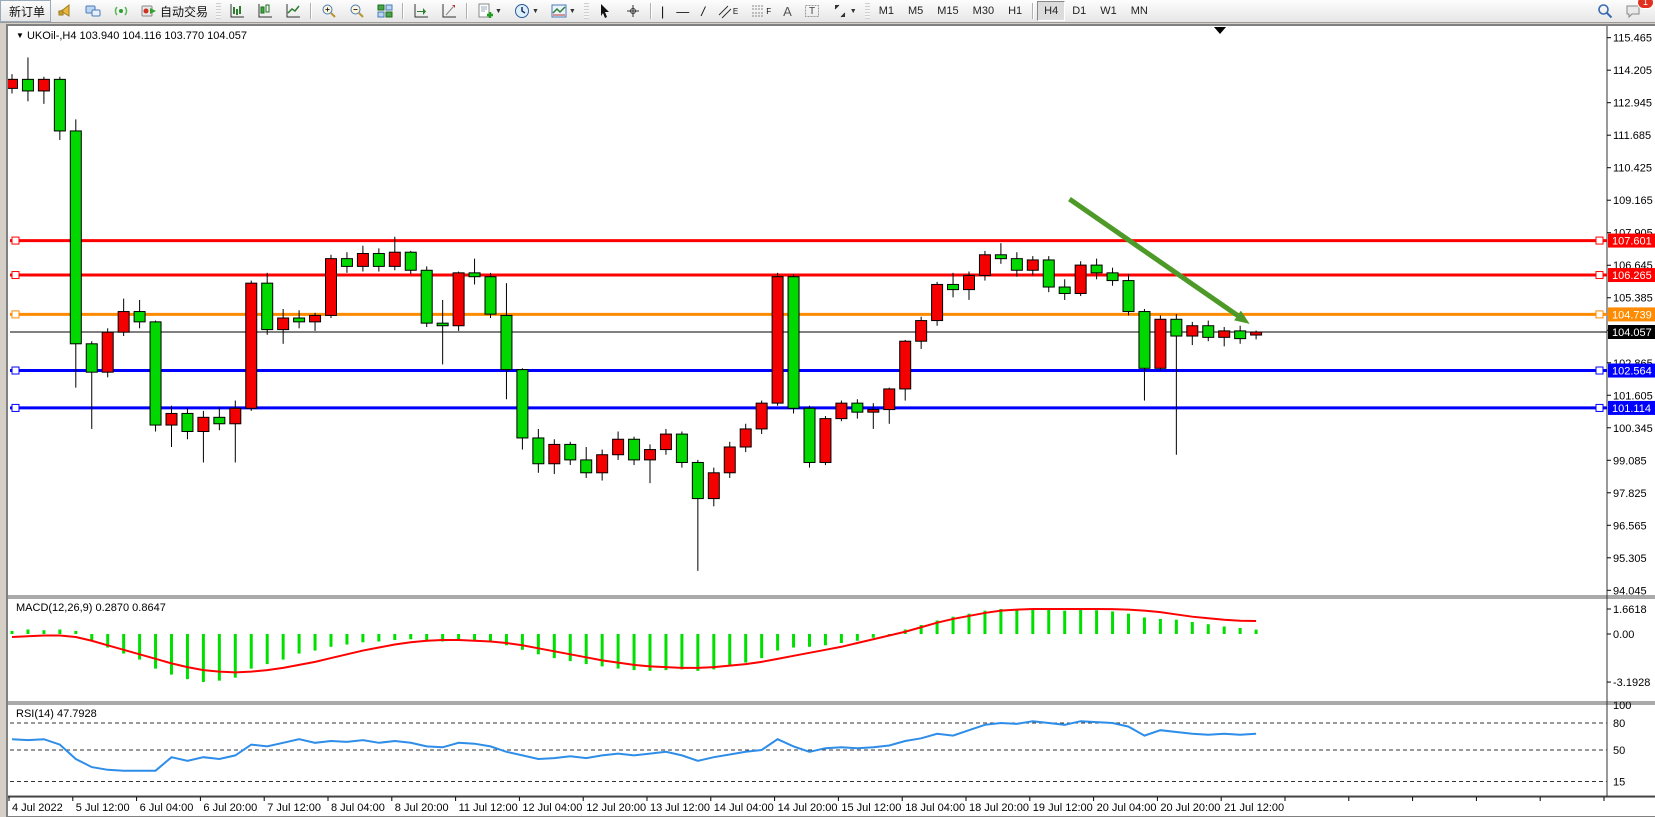  I want to click on macd-scale-tick: 1.6618, so click(1627, 610).